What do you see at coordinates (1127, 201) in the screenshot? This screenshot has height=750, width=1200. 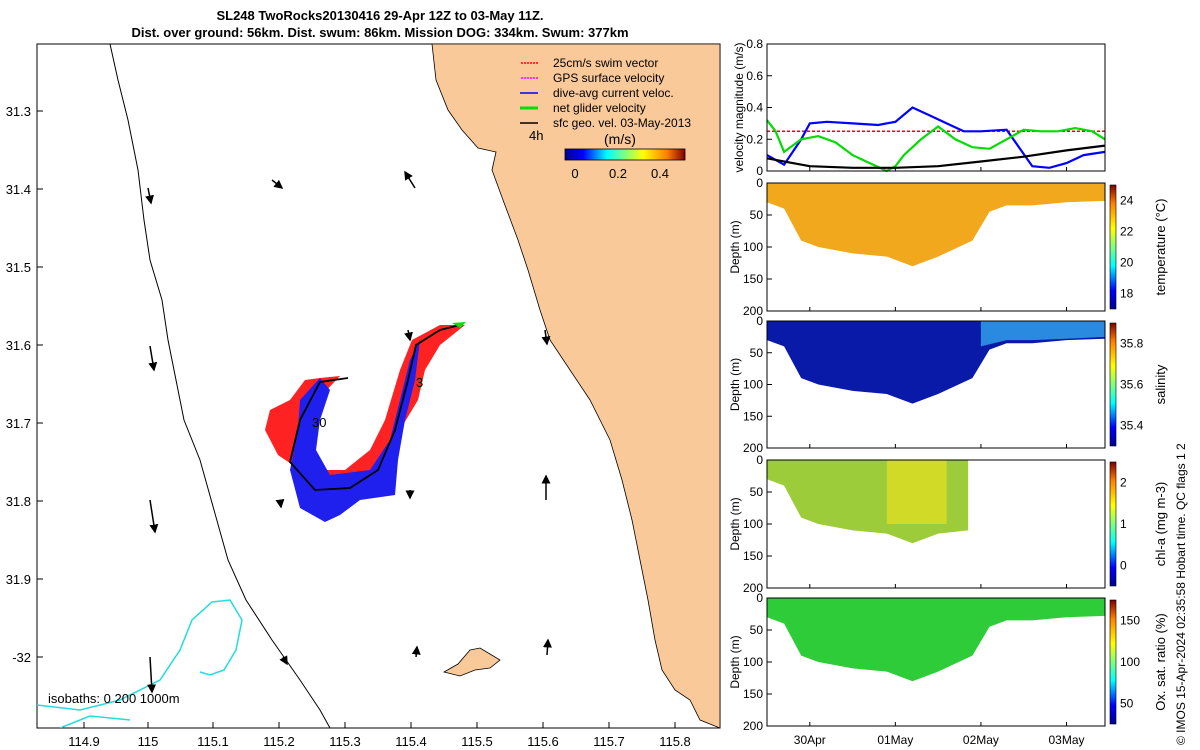 I see `colorbar-tick-label: 24` at bounding box center [1127, 201].